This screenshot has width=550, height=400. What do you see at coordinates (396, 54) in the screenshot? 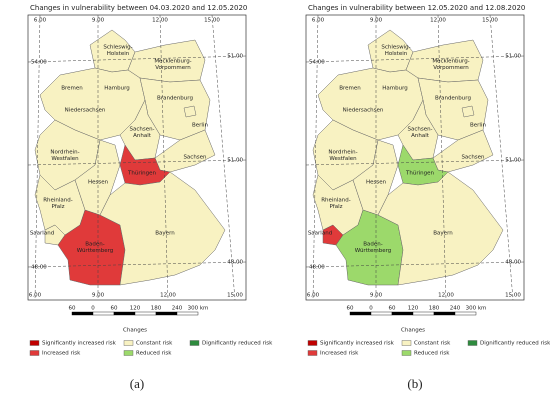
I see `state-label: Holstein` at bounding box center [396, 54].